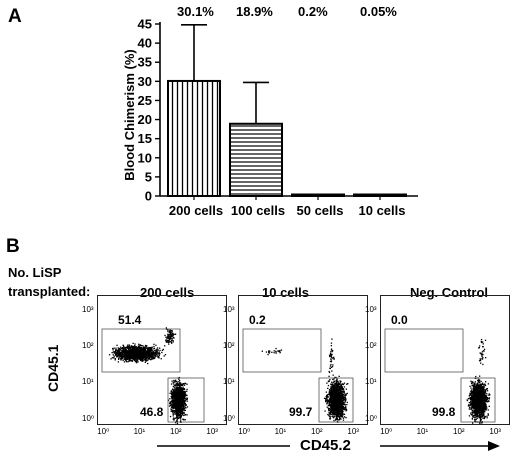  I want to click on gate-label-1-top: 51.4, so click(130, 320).